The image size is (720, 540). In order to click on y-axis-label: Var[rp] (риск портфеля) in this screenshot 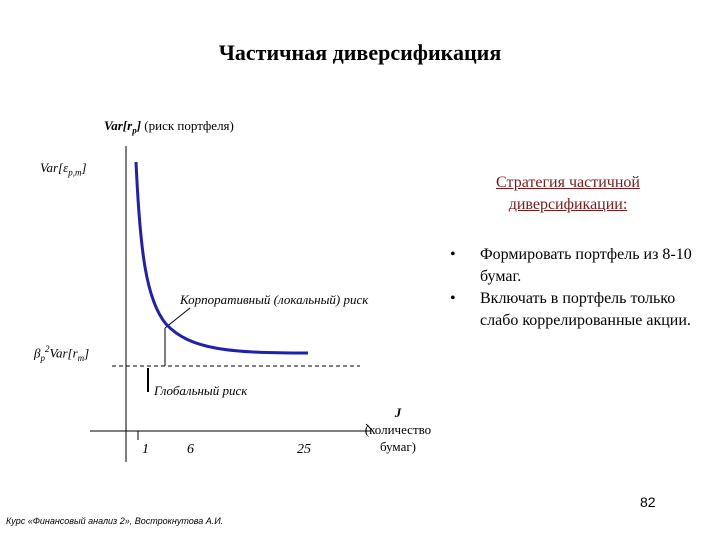, I will do `click(169, 127)`.